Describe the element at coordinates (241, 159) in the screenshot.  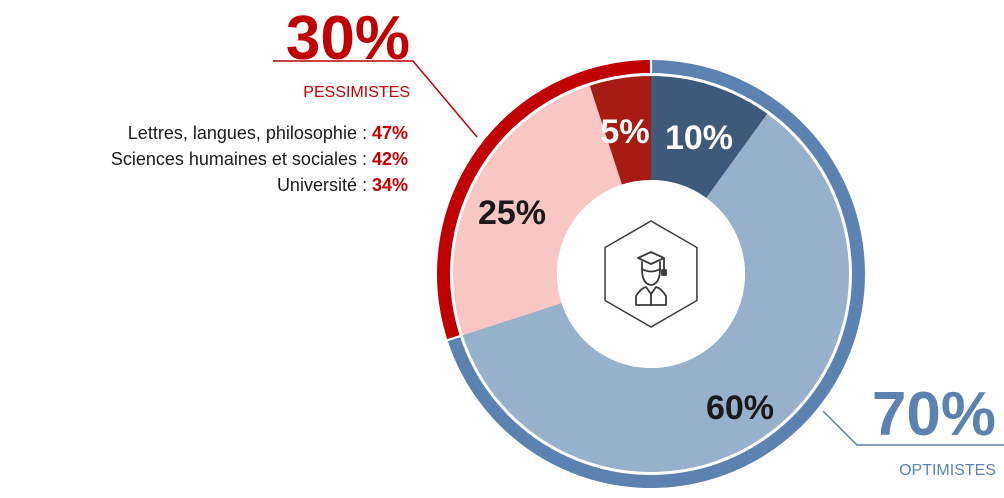
I see `breakdown-label: Sciences humaines et sociales :` at that location.